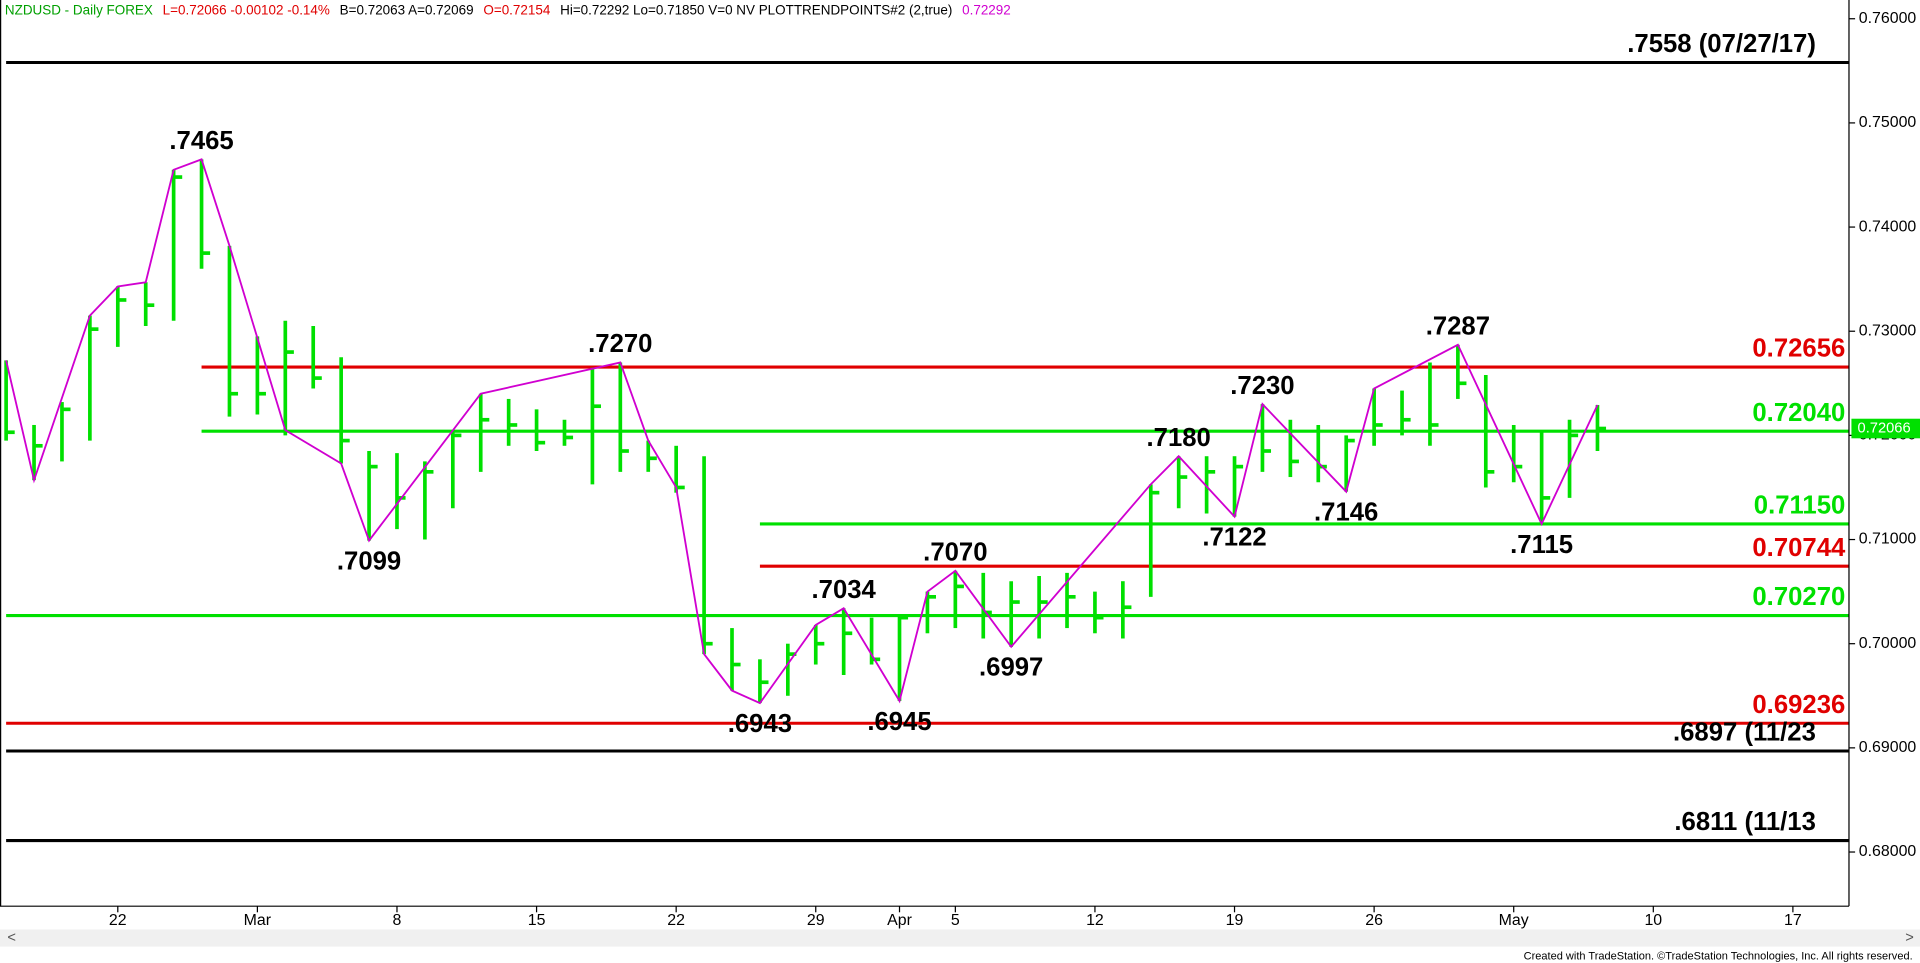  I want to click on x-tick-label: Mar, so click(258, 920).